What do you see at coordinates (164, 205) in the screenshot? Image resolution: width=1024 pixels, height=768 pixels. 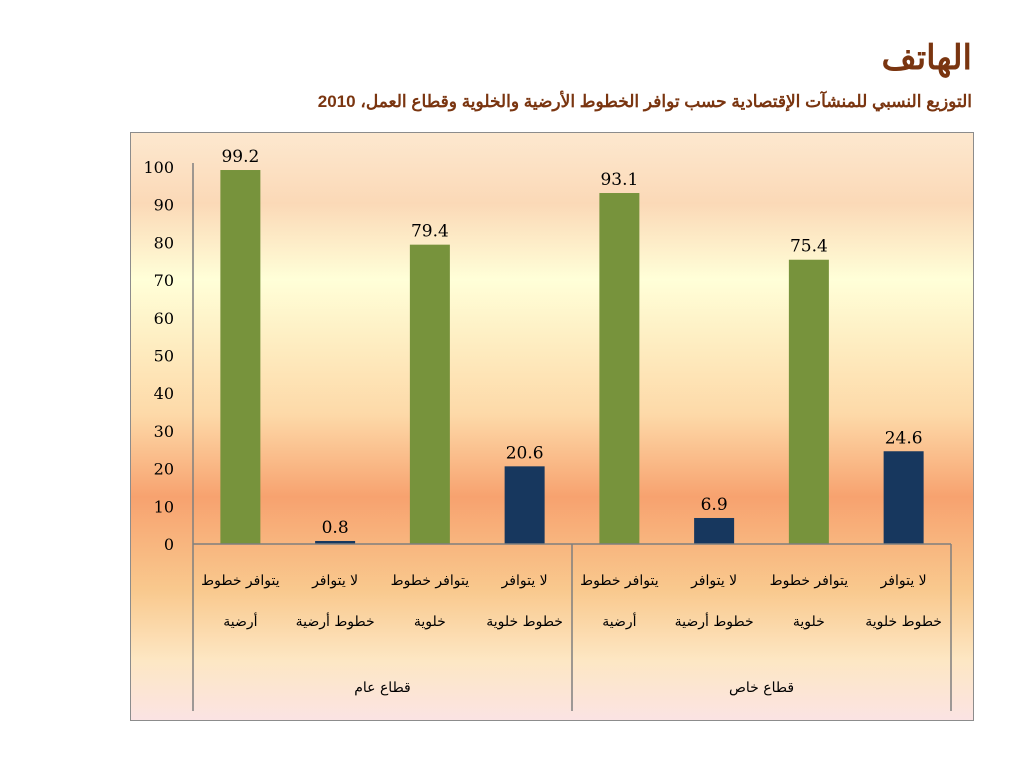 I see `y-tick-label: 90` at bounding box center [164, 205].